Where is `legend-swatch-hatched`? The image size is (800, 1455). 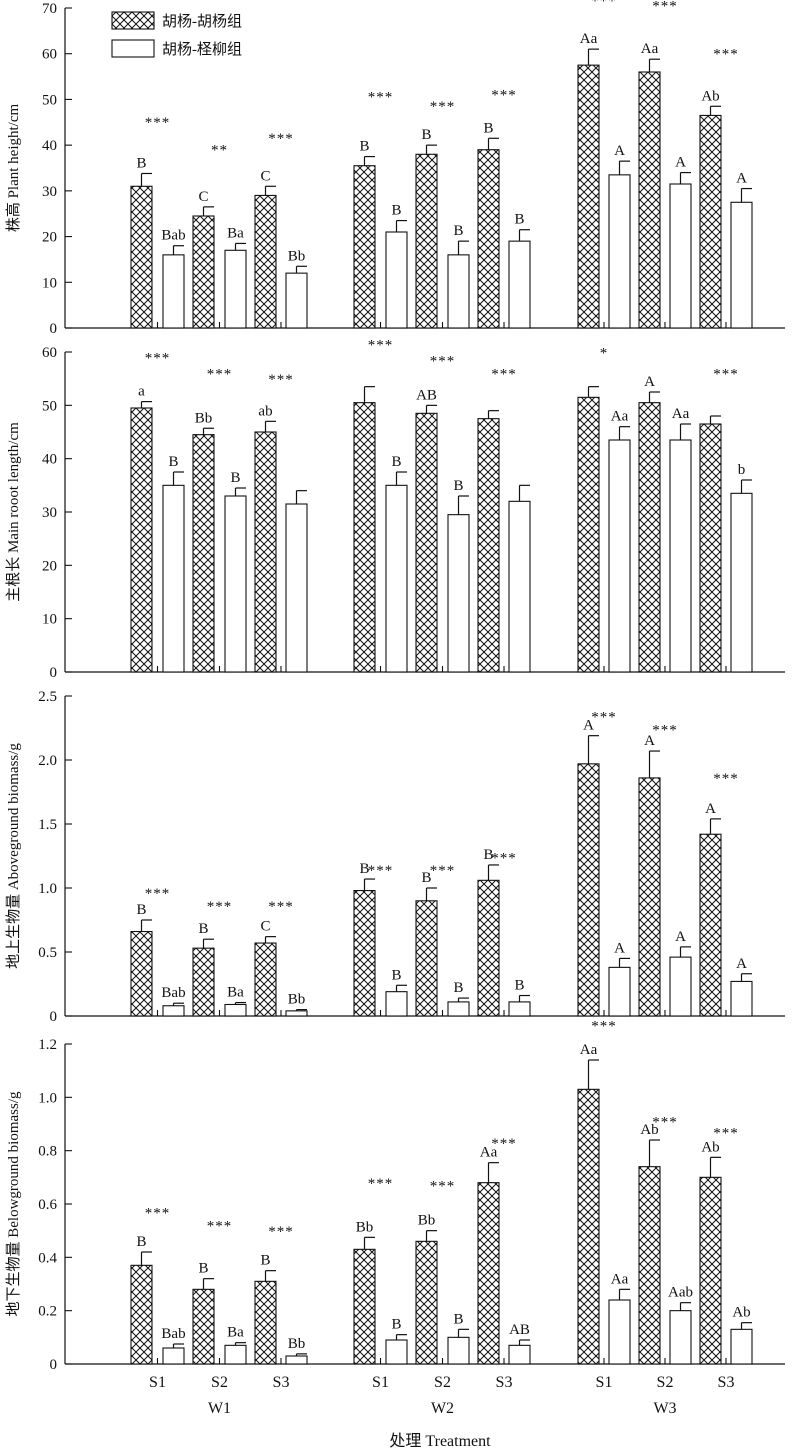
legend-swatch-hatched is located at coordinates (133, 20).